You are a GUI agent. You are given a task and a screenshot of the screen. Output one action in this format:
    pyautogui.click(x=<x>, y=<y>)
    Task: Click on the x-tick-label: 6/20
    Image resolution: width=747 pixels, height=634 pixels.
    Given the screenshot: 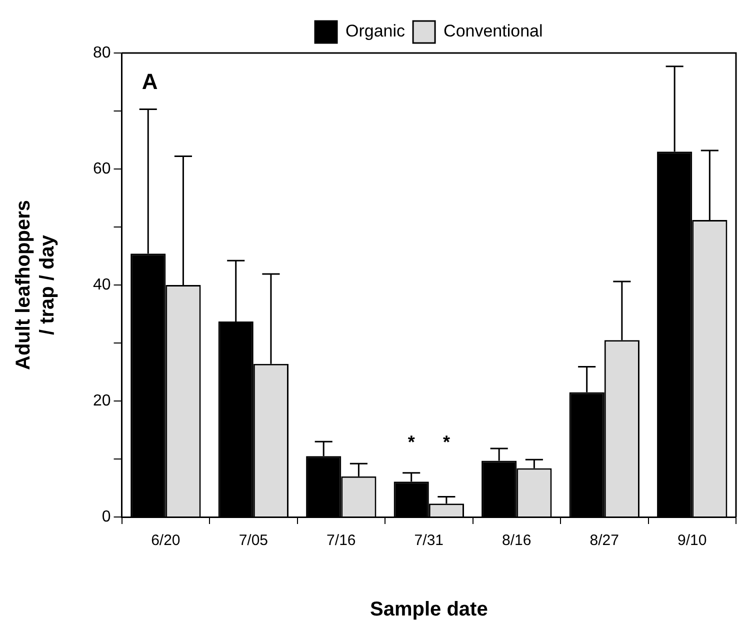 What is the action you would take?
    pyautogui.click(x=165, y=541)
    